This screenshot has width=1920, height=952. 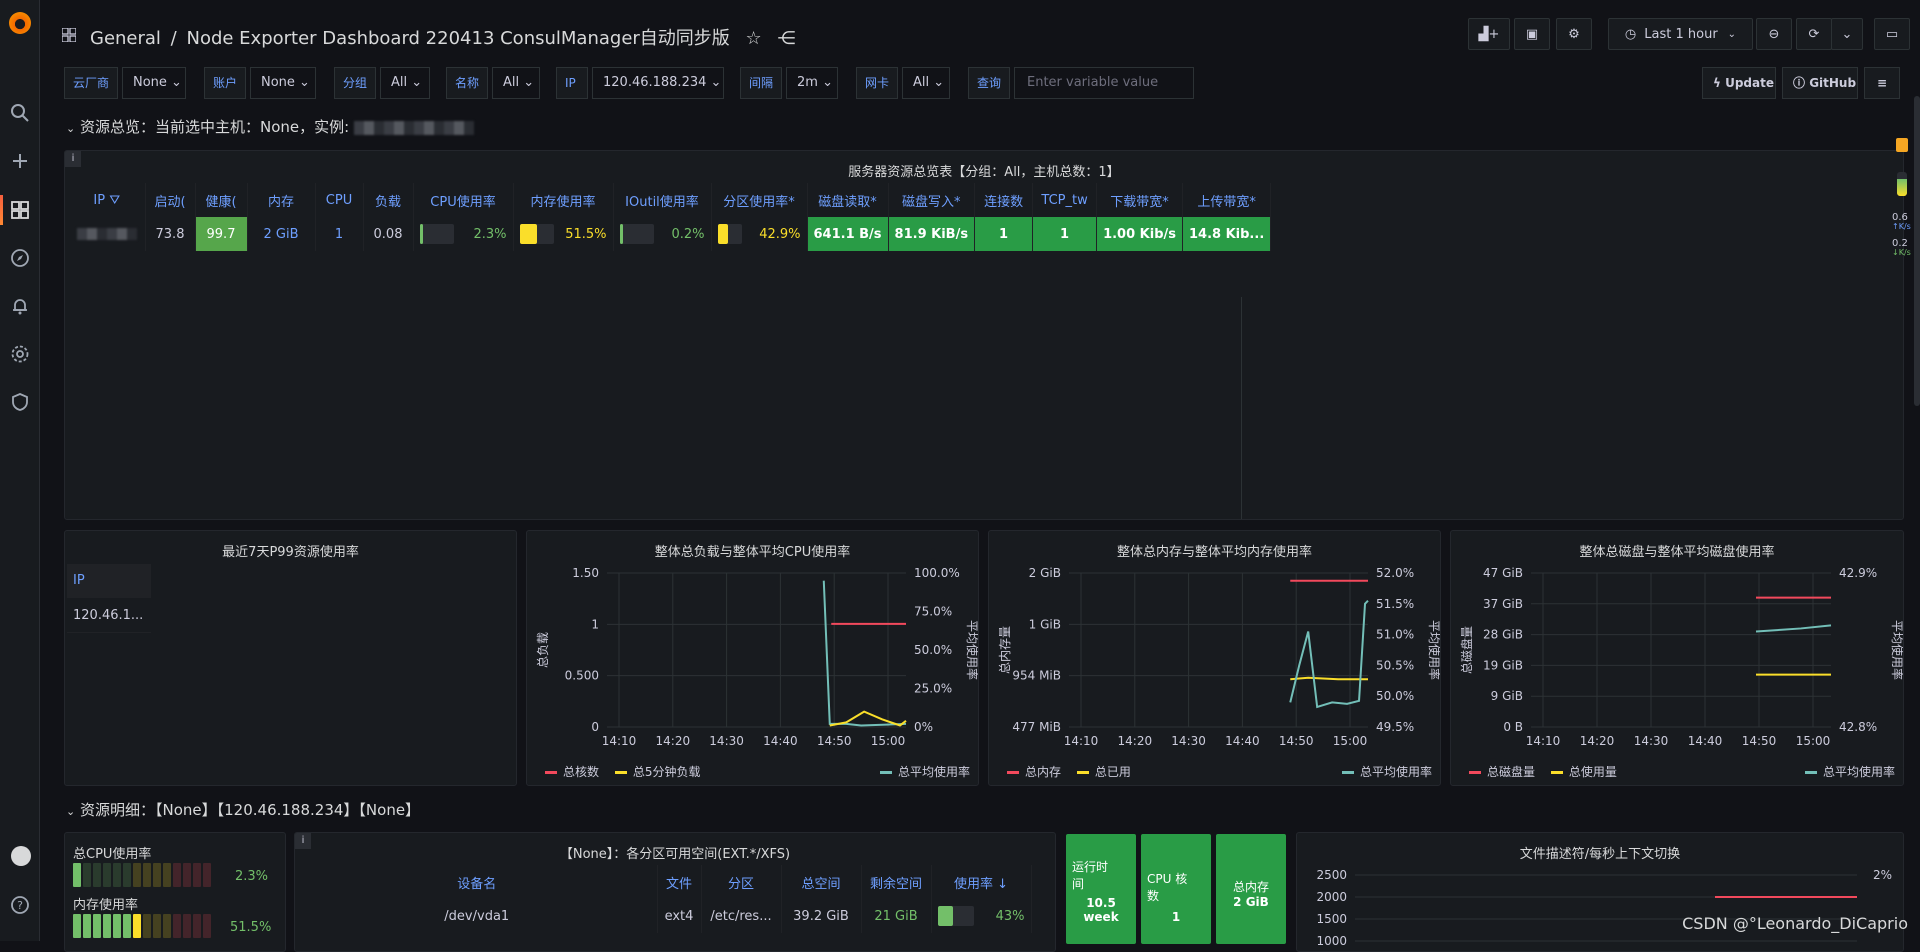 What do you see at coordinates (20, 306) in the screenshot?
I see `bell-icon` at bounding box center [20, 306].